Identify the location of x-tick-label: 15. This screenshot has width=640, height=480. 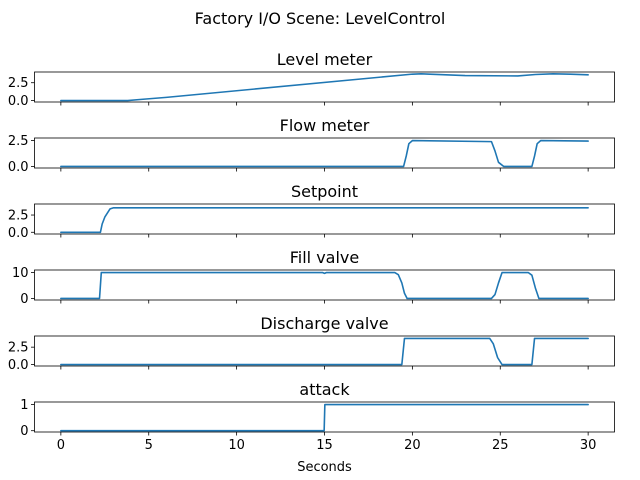
(324, 445).